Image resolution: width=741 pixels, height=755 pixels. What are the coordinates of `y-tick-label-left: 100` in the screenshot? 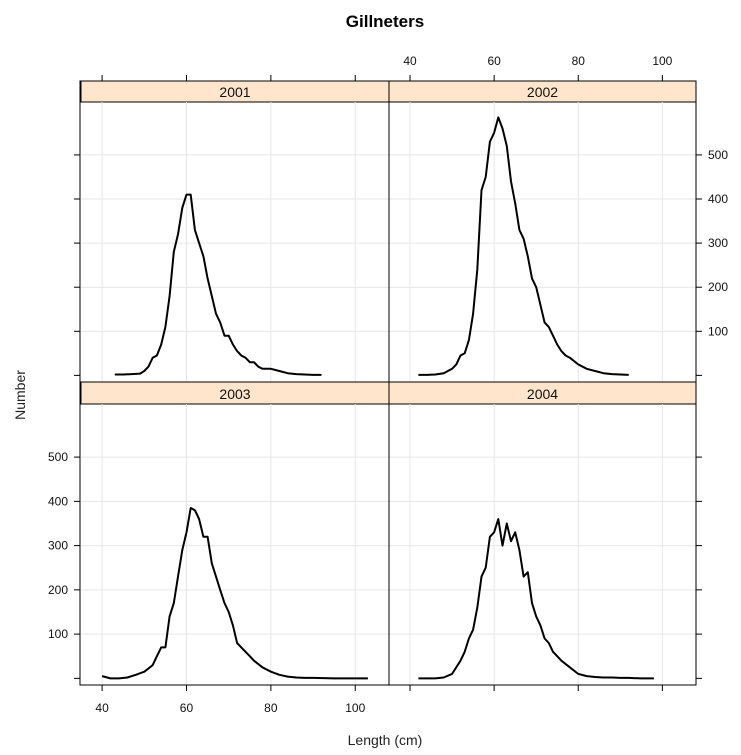 It's located at (58, 634).